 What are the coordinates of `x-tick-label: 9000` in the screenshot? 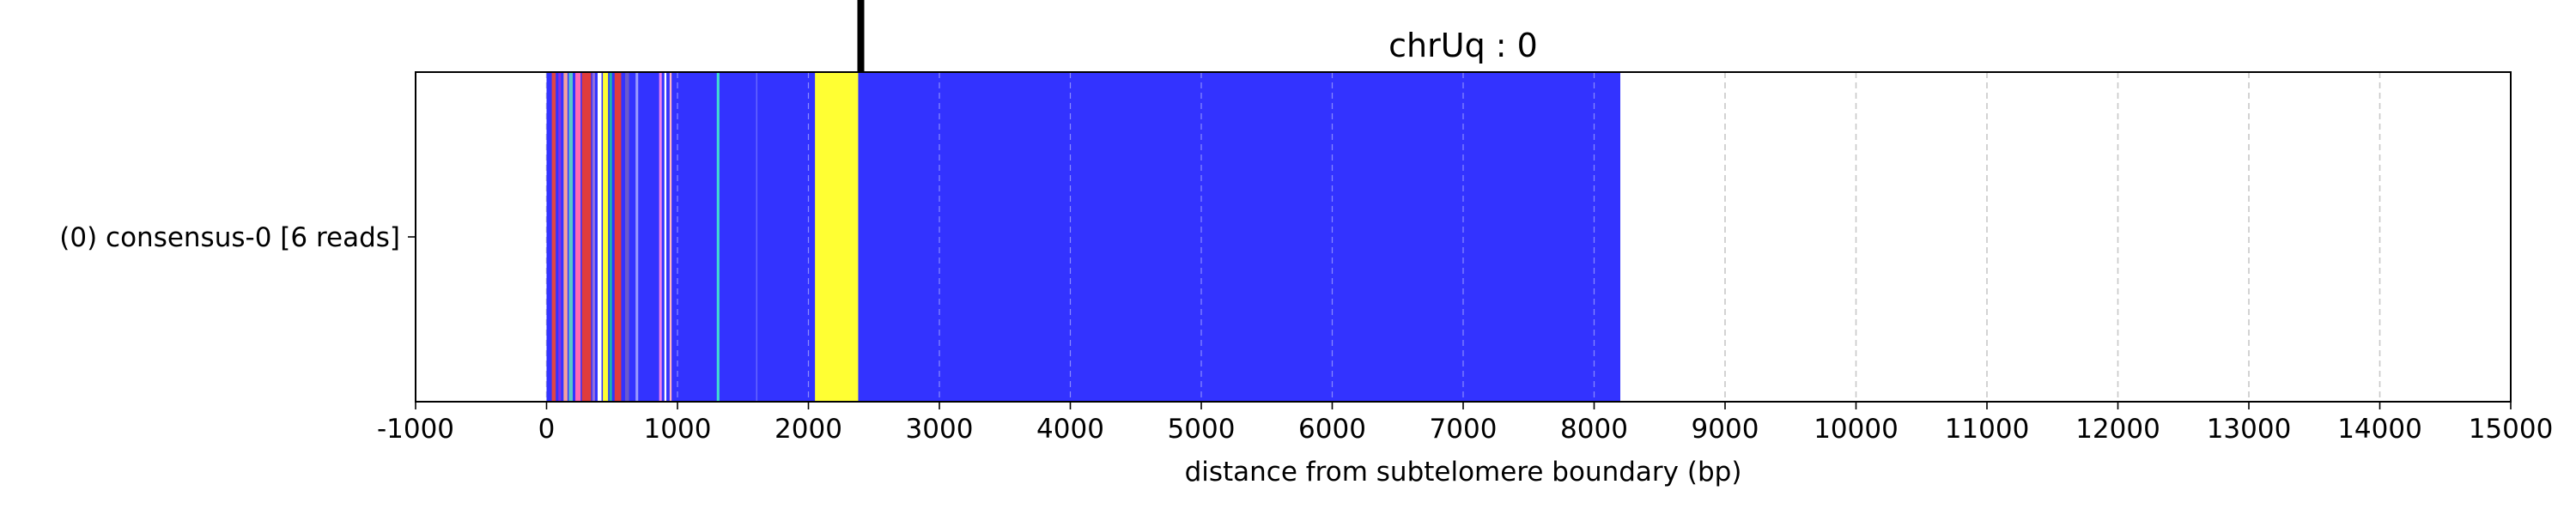 It's located at (1726, 429).